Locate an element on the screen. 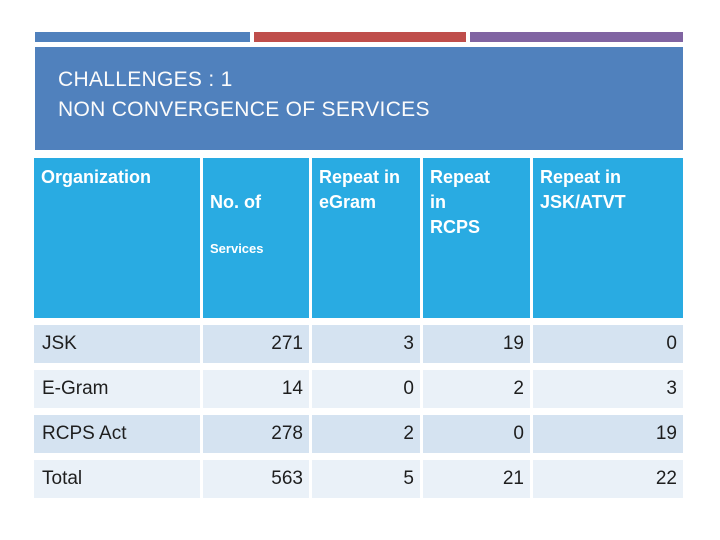 The height and width of the screenshot is (540, 720). cell-jsk-rcps: 19 is located at coordinates (476, 344).